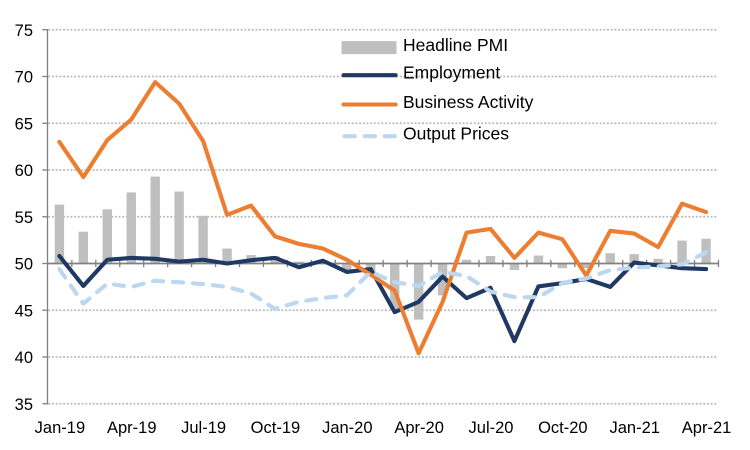  Describe the element at coordinates (24, 358) in the screenshot. I see `svg-text: 40` at that location.